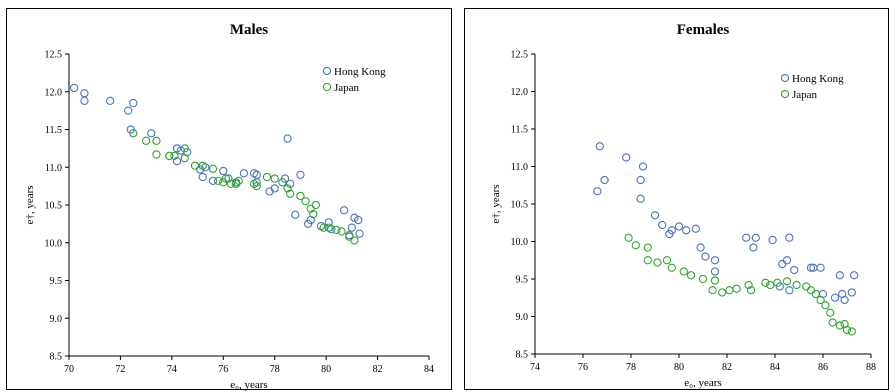 The width and height of the screenshot is (895, 392). What do you see at coordinates (871, 367) in the screenshot?
I see `x-tick-label: 88` at bounding box center [871, 367].